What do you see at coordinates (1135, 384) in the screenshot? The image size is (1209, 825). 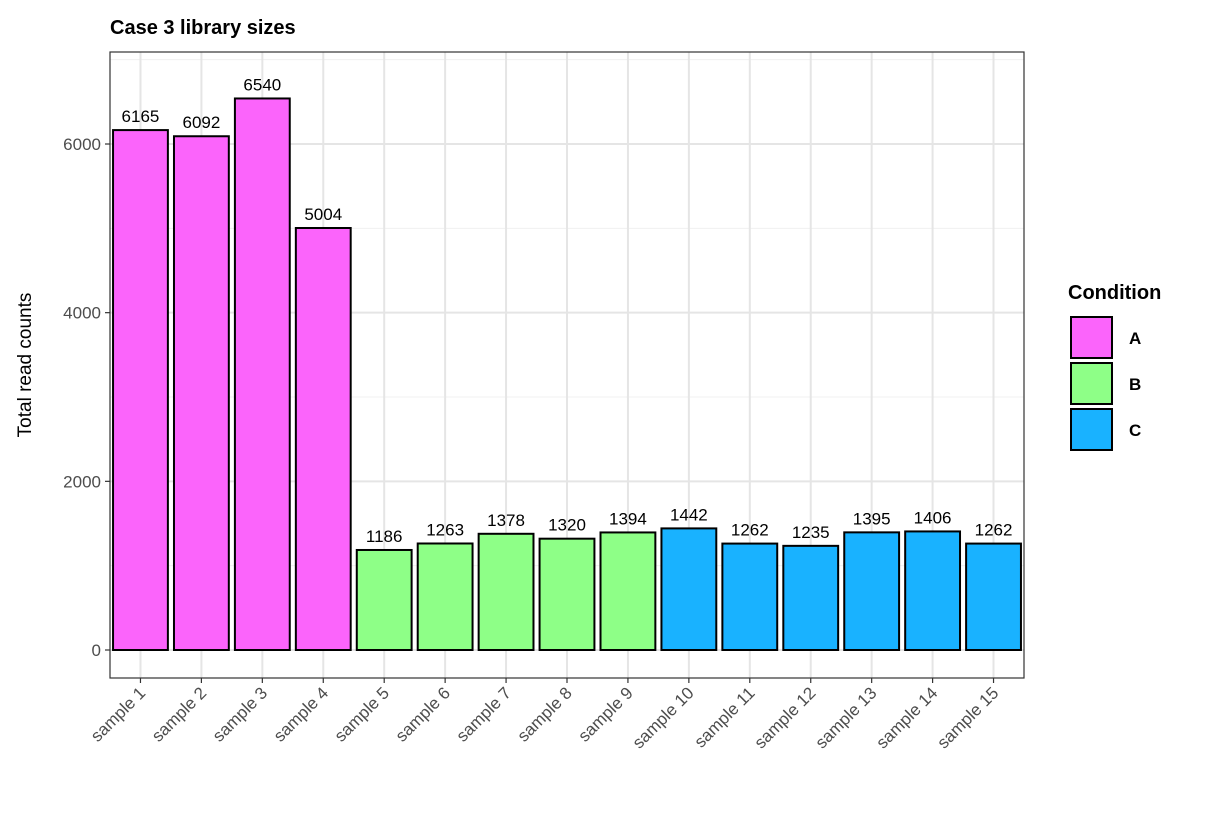 I see `legend-label: B` at bounding box center [1135, 384].